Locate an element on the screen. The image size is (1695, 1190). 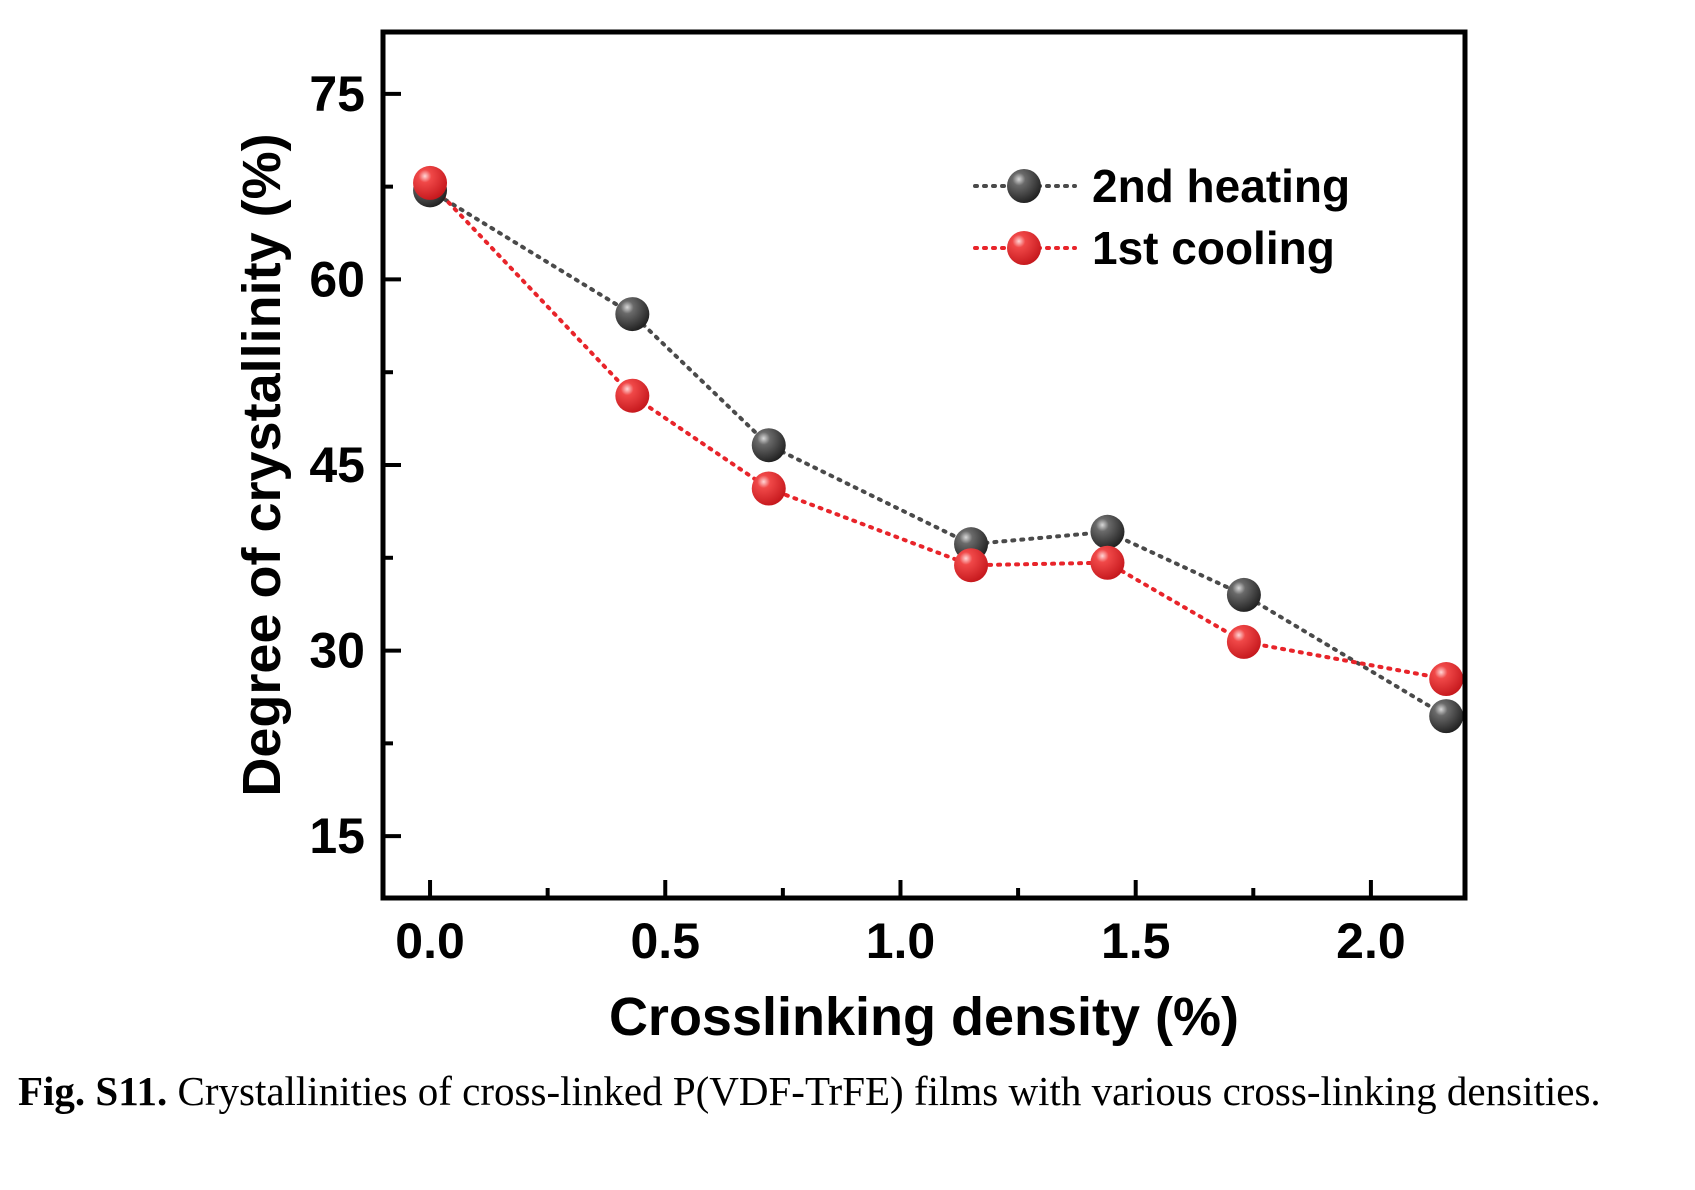
caption-label: Fig. S11. is located at coordinates (93, 1091).